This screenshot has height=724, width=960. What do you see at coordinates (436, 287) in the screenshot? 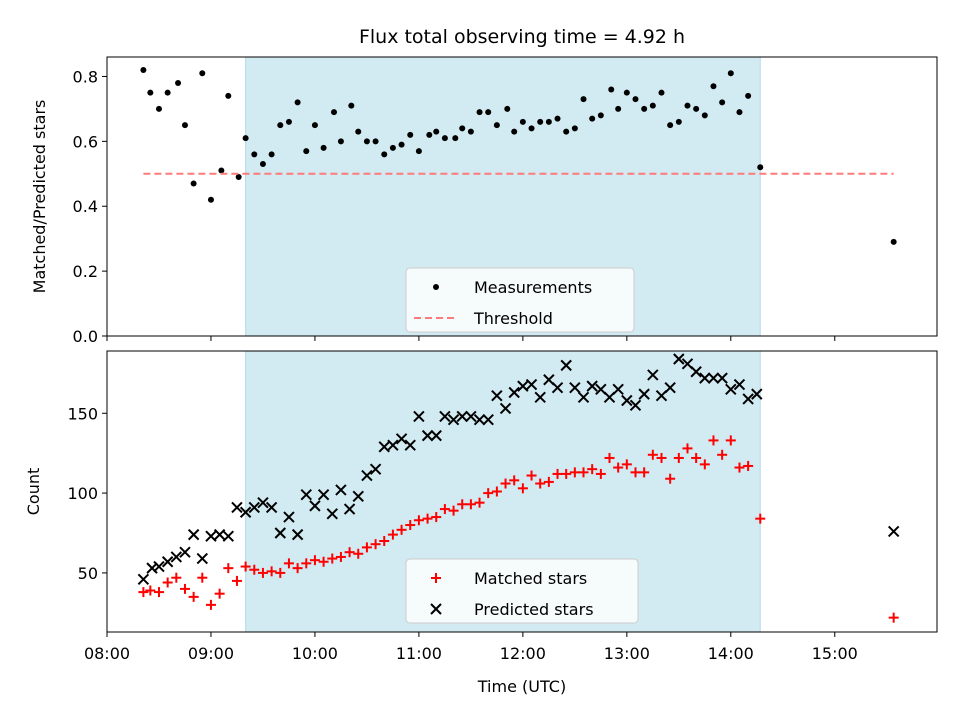
I see `legend-marker` at bounding box center [436, 287].